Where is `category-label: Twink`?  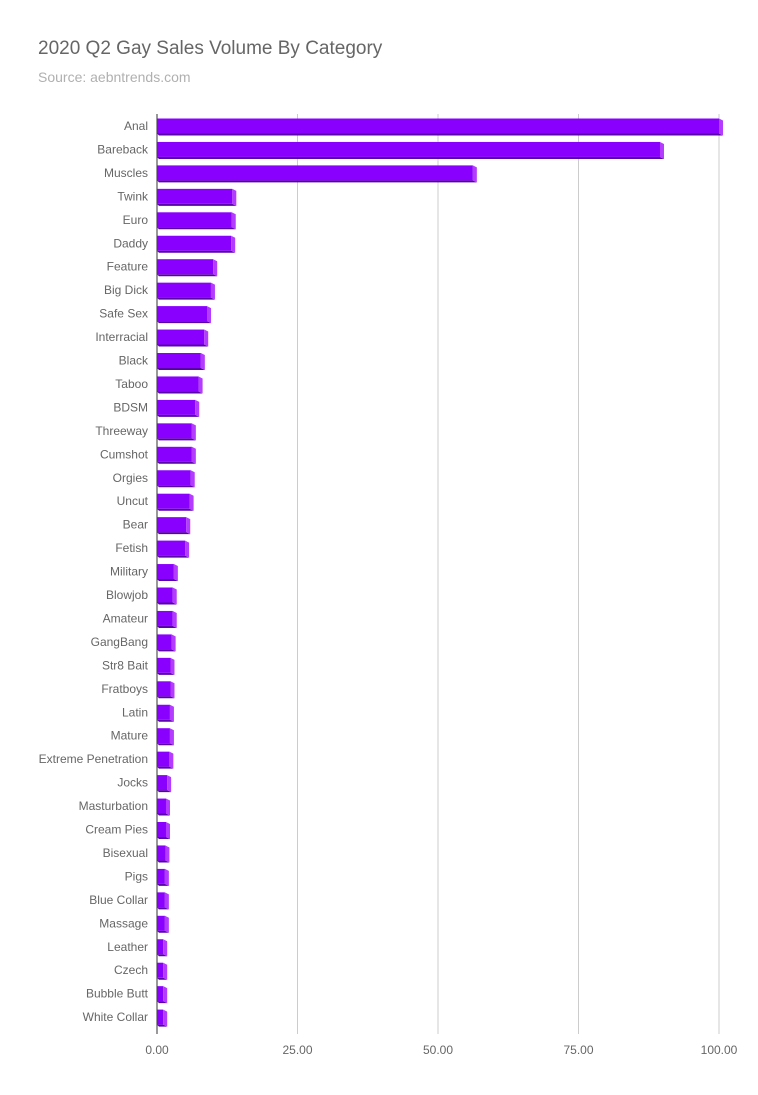 category-label: Twink is located at coordinates (133, 196).